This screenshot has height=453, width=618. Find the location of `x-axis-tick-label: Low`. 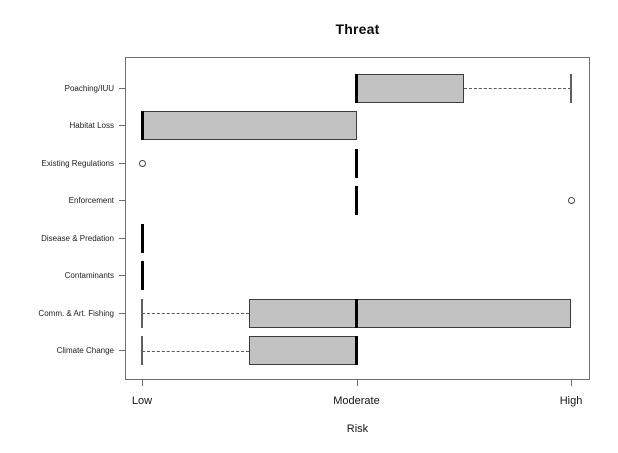

x-axis-tick-label: Low is located at coordinates (142, 401).